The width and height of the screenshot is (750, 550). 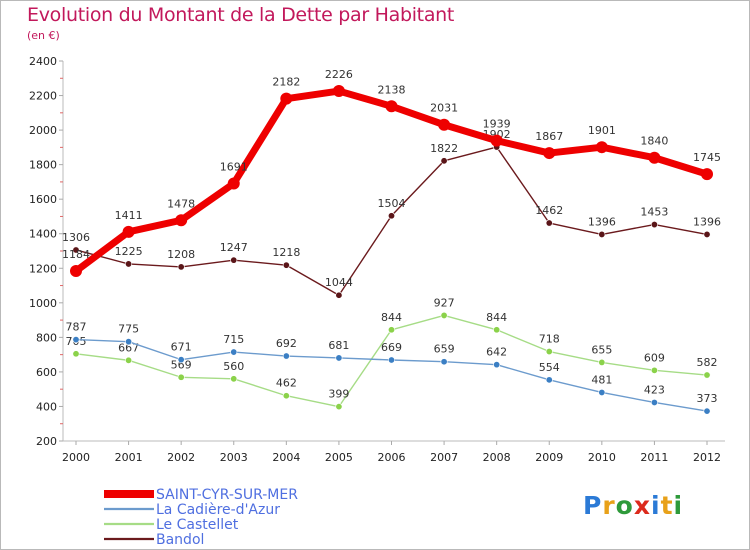 I want to click on data-label: 1939, so click(x=497, y=124).